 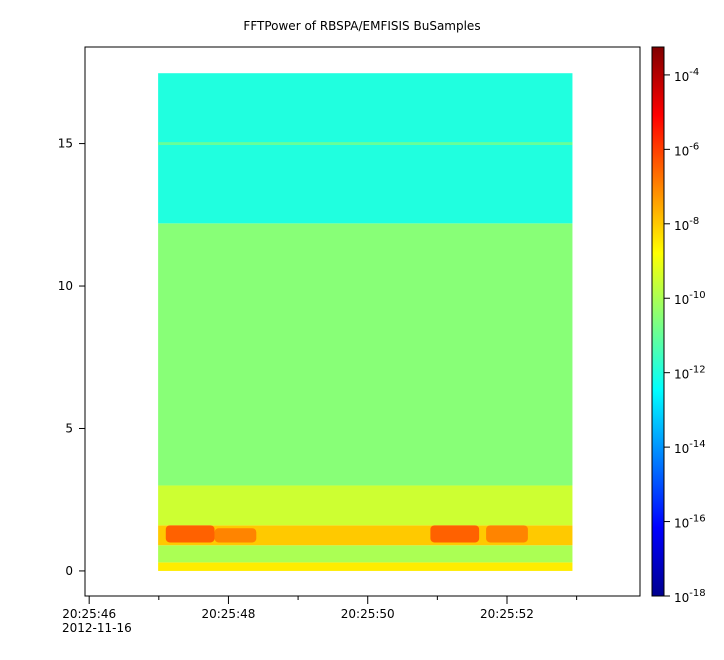 What do you see at coordinates (228, 614) in the screenshot?
I see `x-tick-label: 20:25:48` at bounding box center [228, 614].